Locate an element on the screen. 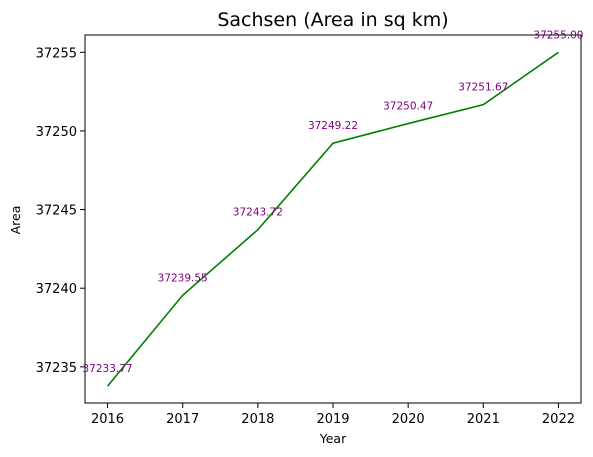  data-label: 37239.55 is located at coordinates (183, 278).